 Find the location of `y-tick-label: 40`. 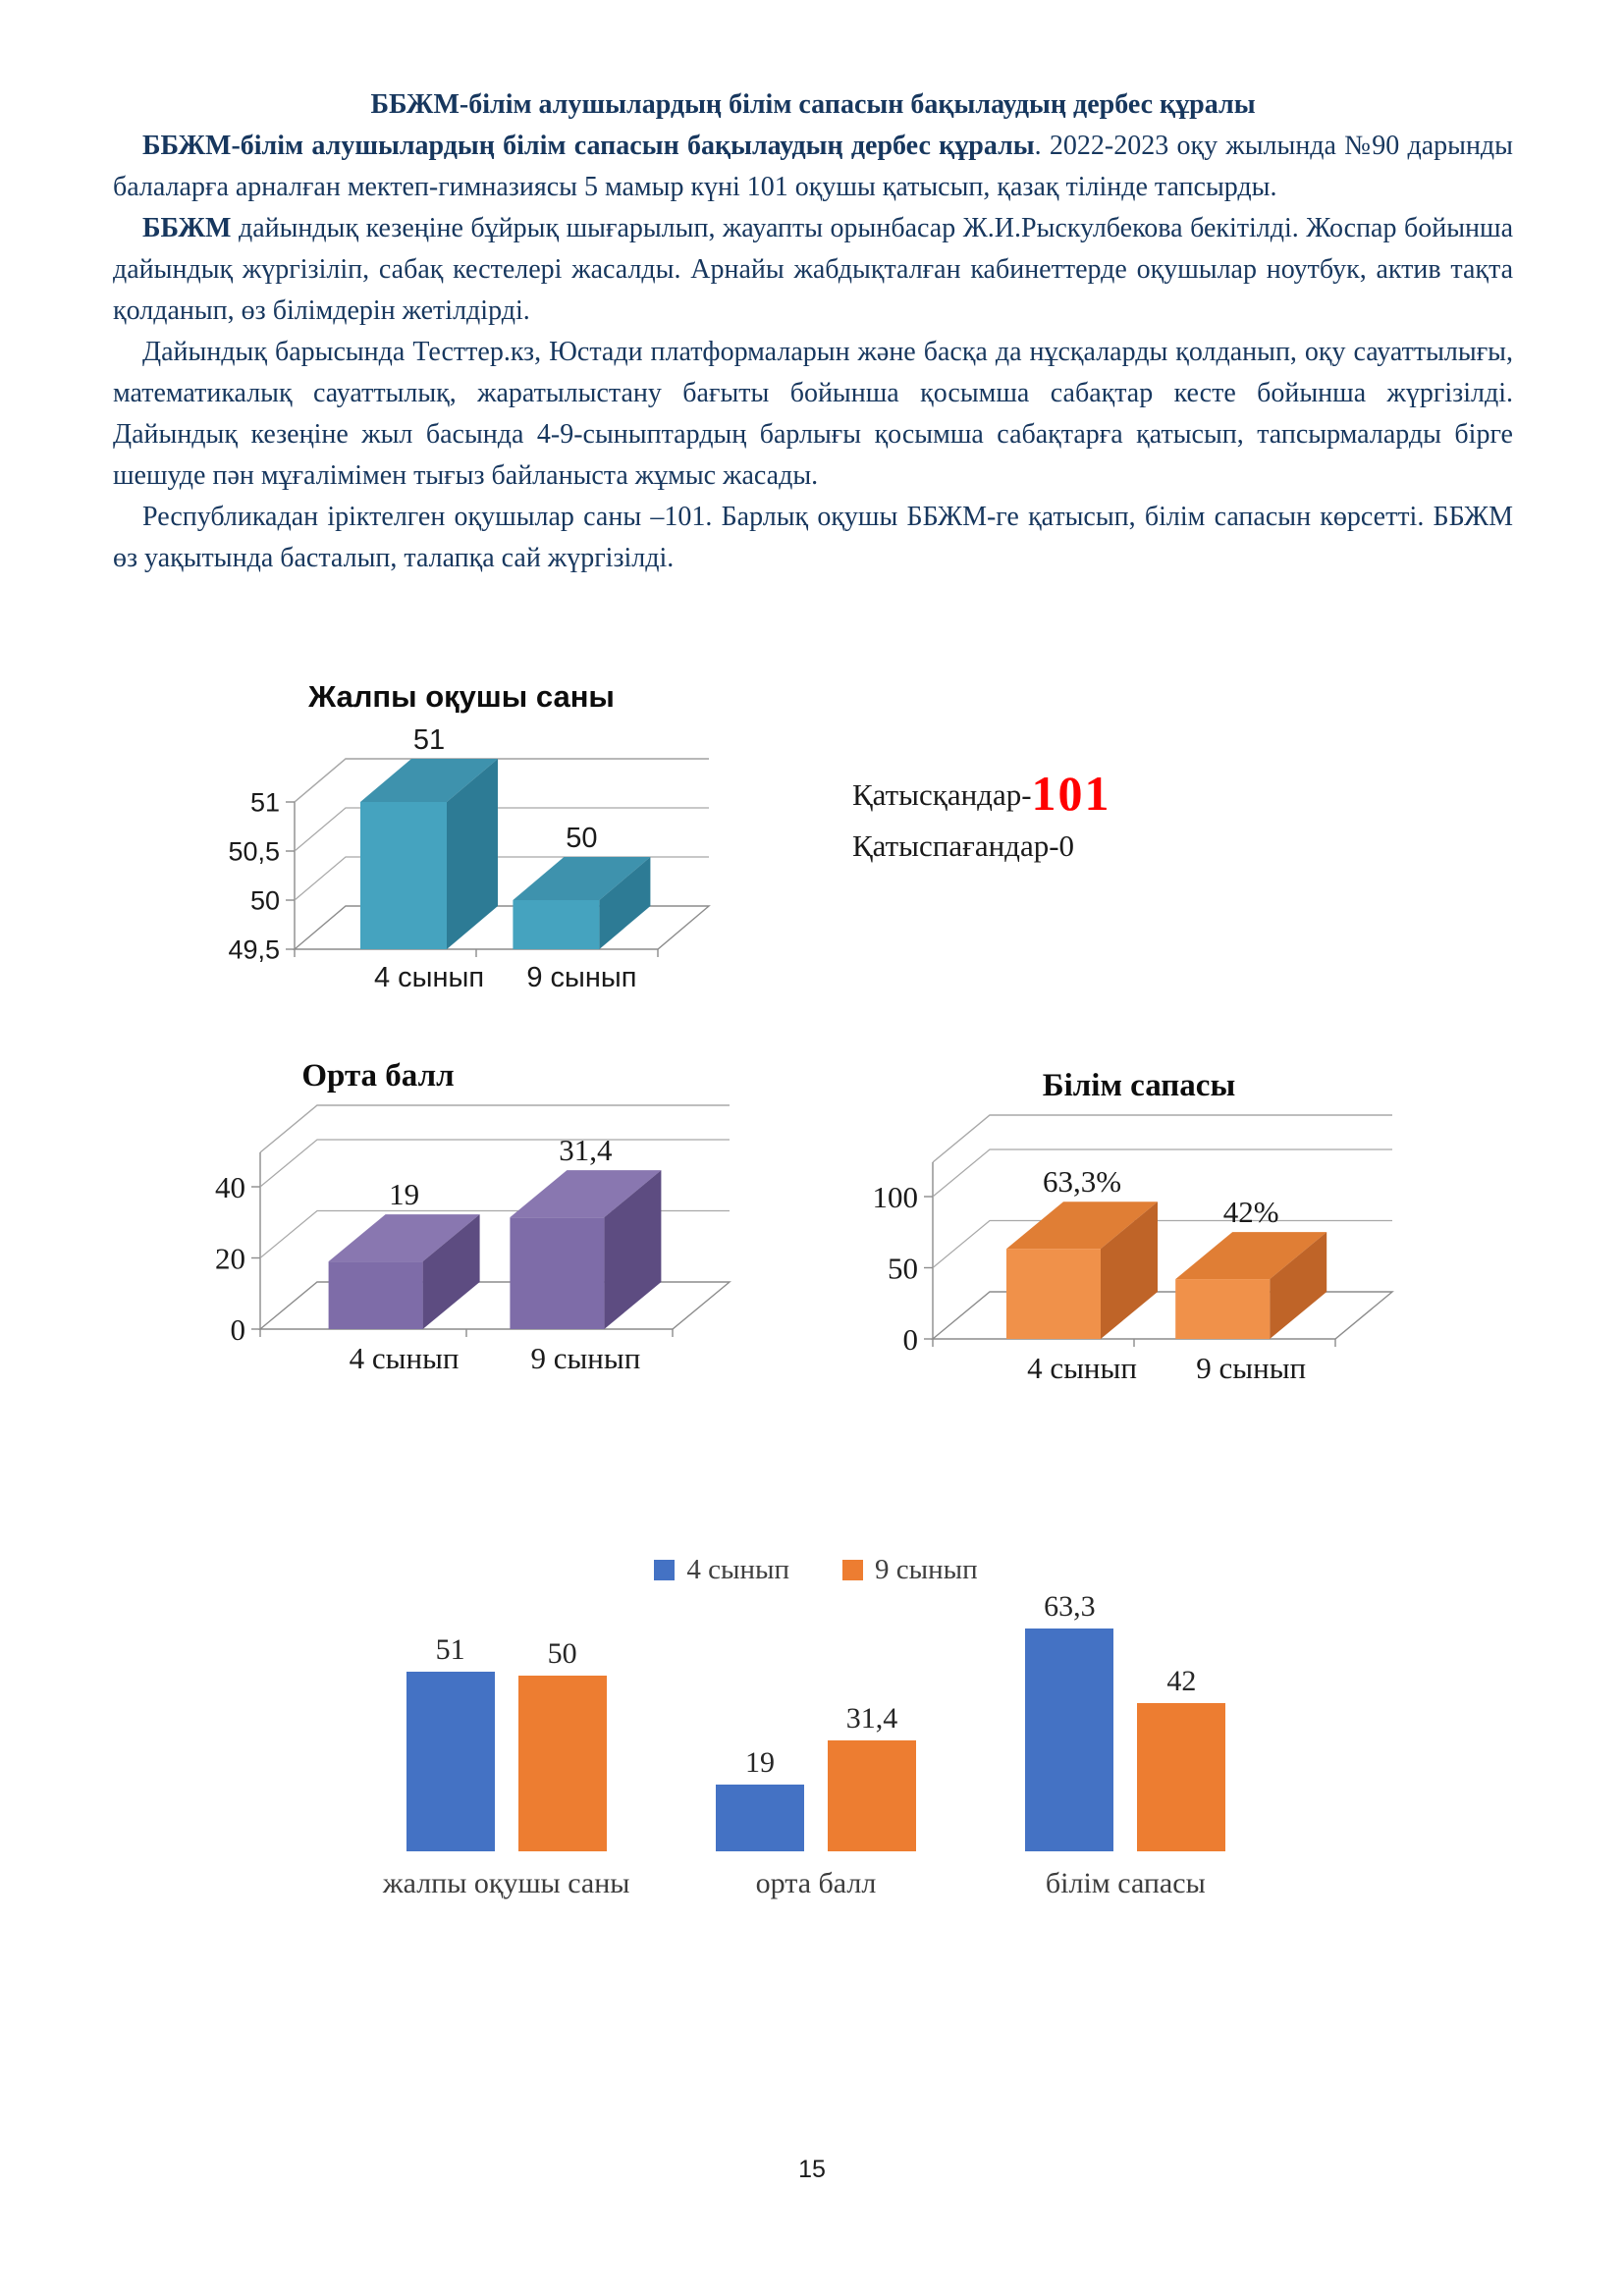

y-tick-label: 40 is located at coordinates (230, 1187).